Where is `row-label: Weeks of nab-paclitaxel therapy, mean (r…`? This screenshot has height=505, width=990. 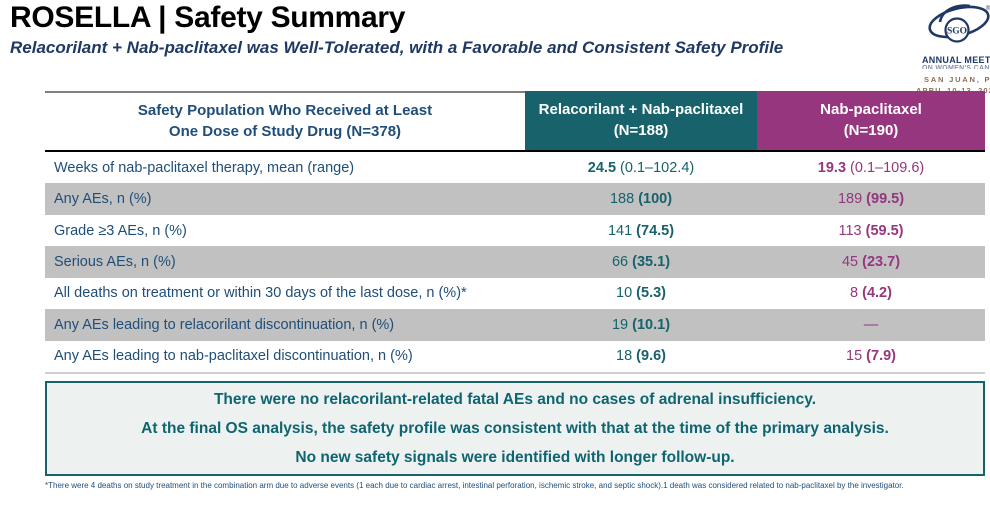
row-label: Weeks of nab-paclitaxel therapy, mean (r… is located at coordinates (204, 167).